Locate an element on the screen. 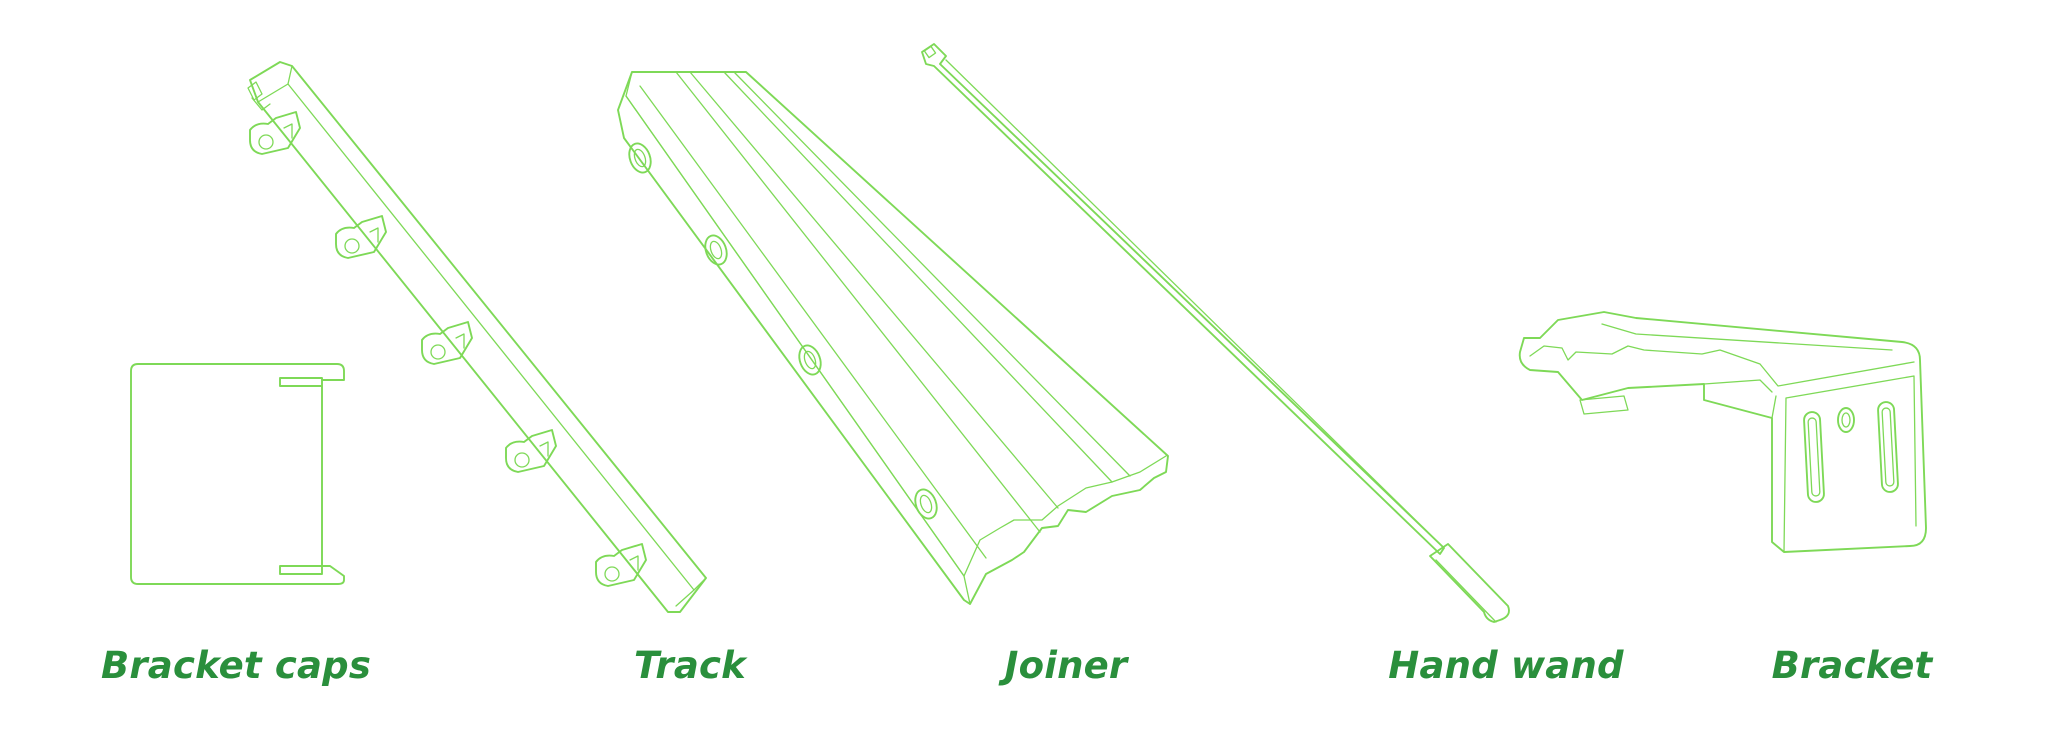 The image size is (2048, 752). bracket-illustration is located at coordinates (1722, 432).